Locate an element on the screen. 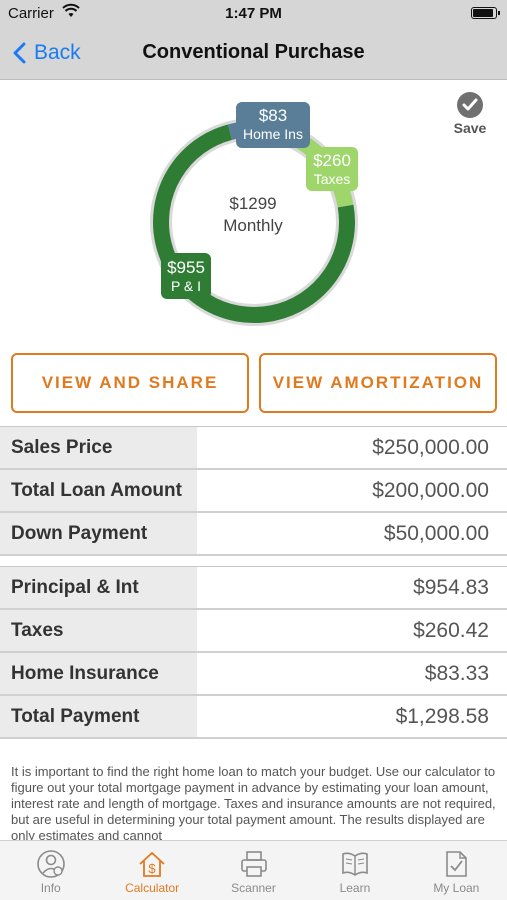 The height and width of the screenshot is (900, 507). home-ins-amount: $83 is located at coordinates (273, 115).